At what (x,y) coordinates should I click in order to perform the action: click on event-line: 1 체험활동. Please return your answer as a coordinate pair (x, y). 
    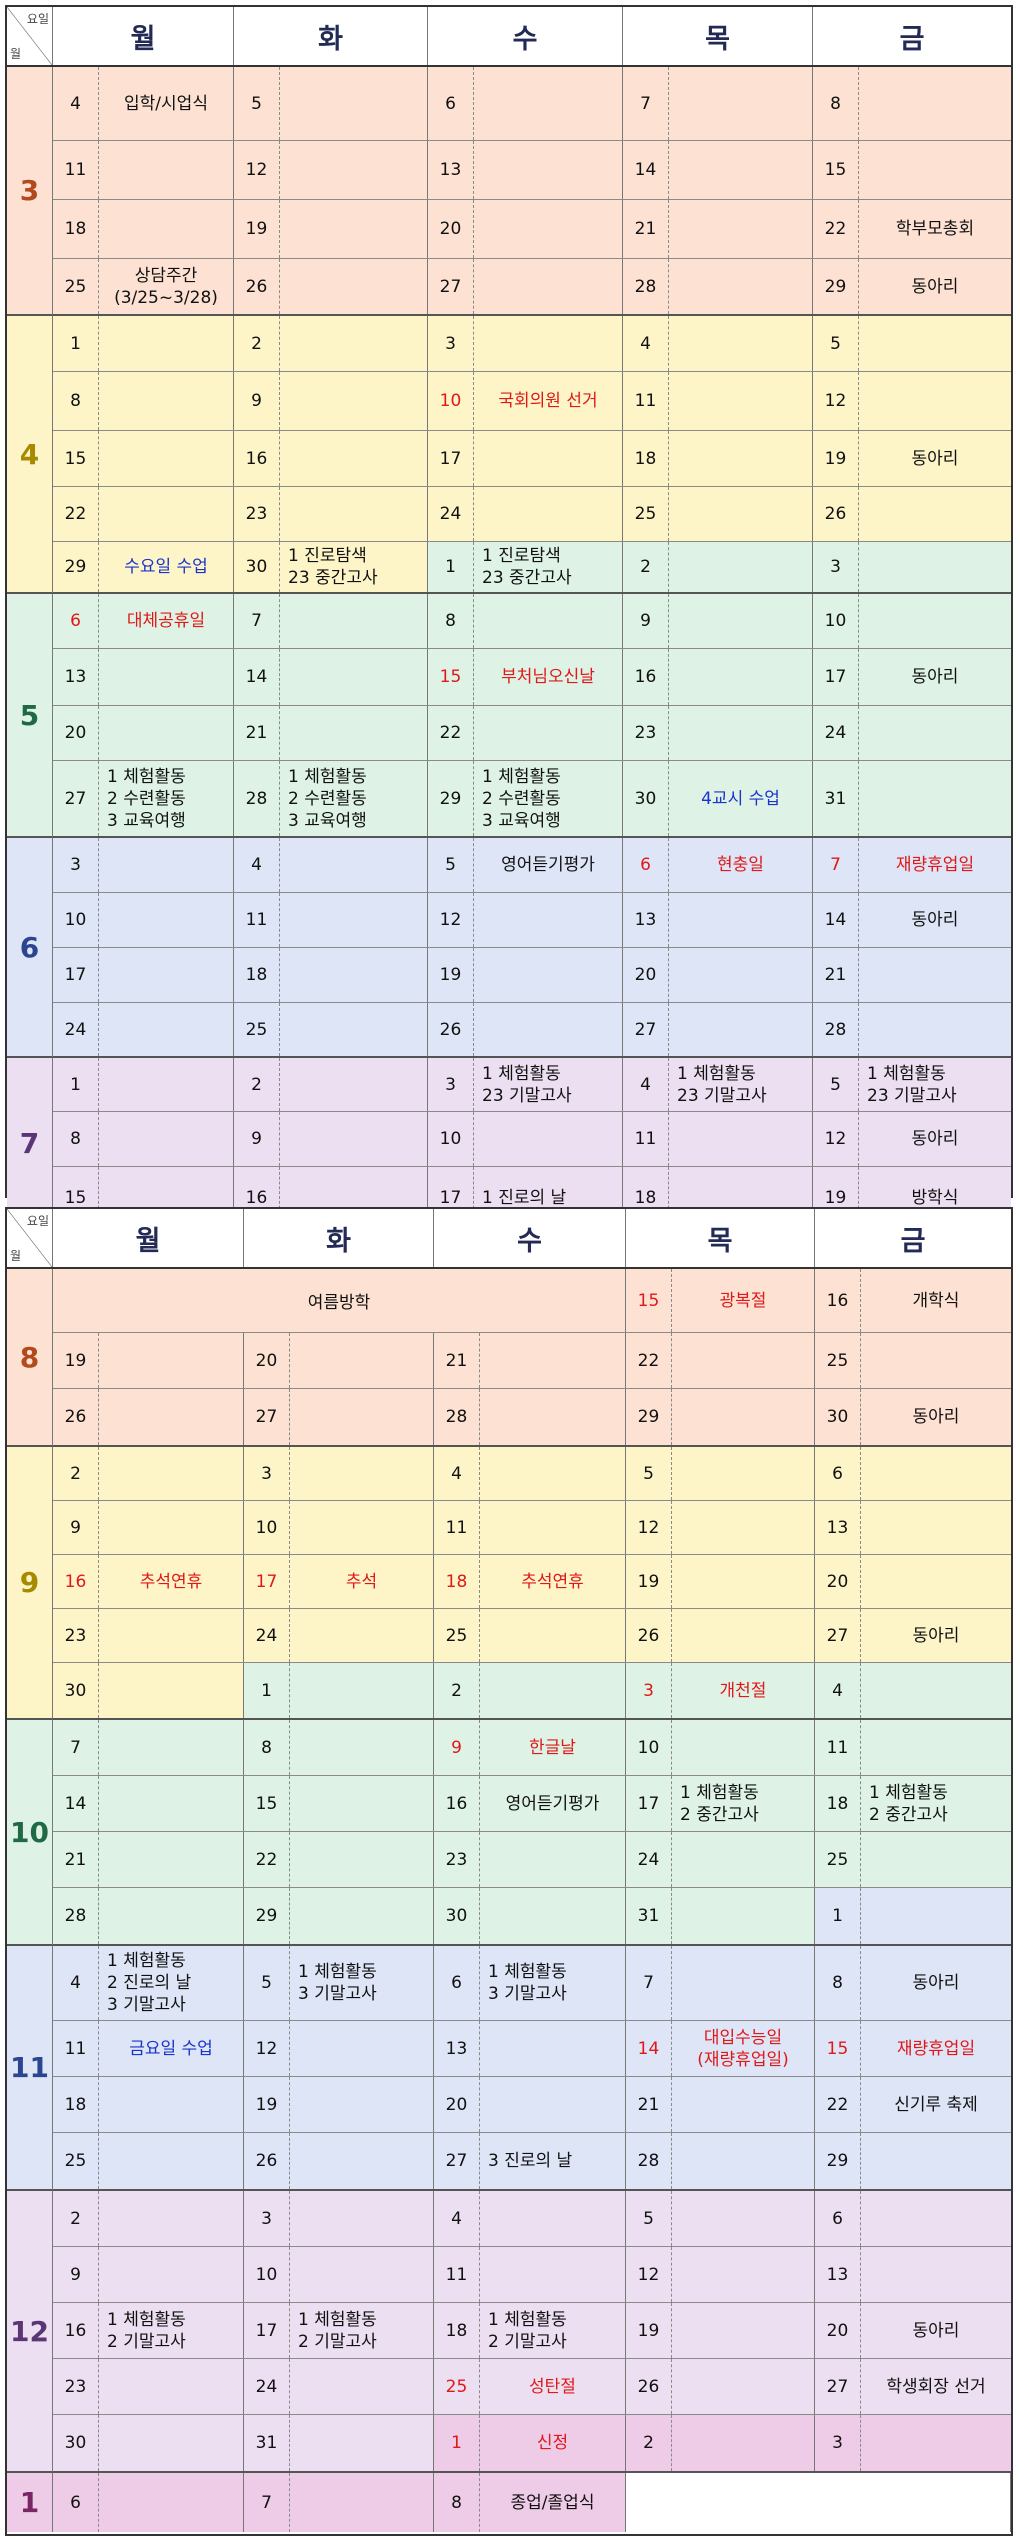
    Looking at the image, I should click on (908, 1792).